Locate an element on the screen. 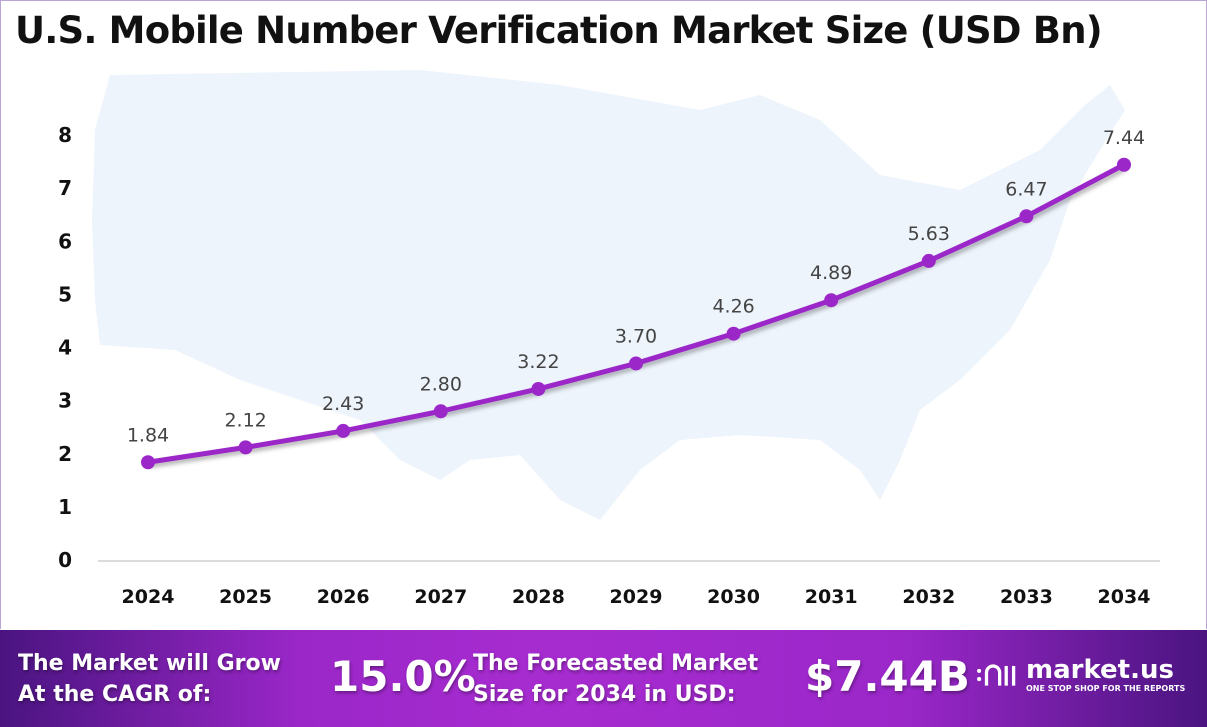 The height and width of the screenshot is (727, 1207). cagr-label-line2: At the CAGR of: is located at coordinates (115, 694).